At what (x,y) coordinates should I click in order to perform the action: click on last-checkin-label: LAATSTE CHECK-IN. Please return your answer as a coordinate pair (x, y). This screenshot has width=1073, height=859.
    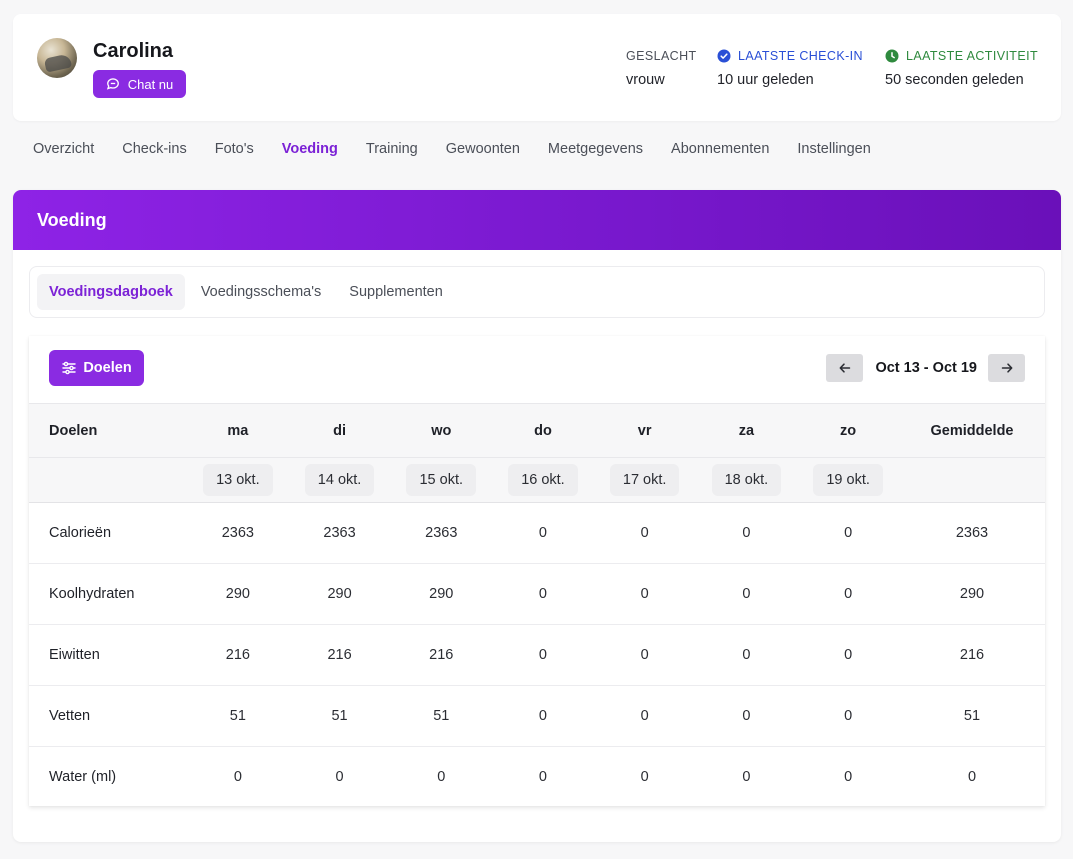
    Looking at the image, I should click on (800, 56).